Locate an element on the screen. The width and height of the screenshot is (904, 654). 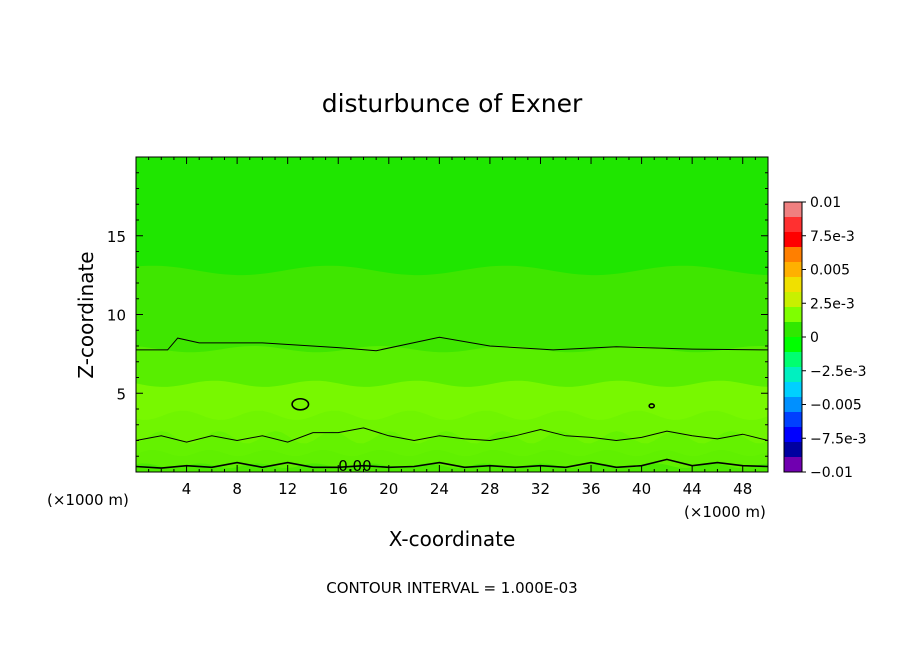
colorbar-label: 0.005 is located at coordinates (830, 271).